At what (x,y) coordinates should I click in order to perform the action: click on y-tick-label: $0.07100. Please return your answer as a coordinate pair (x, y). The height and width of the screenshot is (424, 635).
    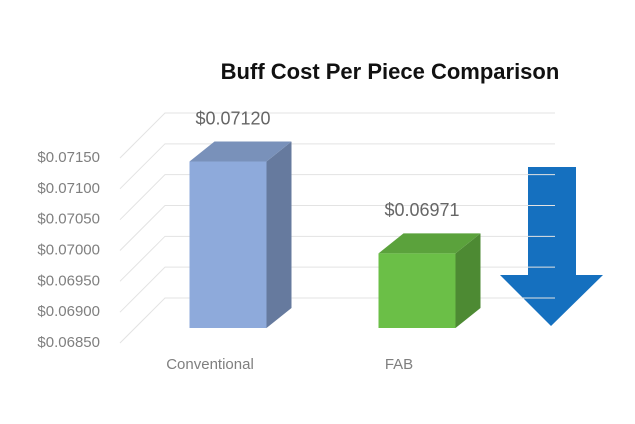
    Looking at the image, I should click on (68, 188).